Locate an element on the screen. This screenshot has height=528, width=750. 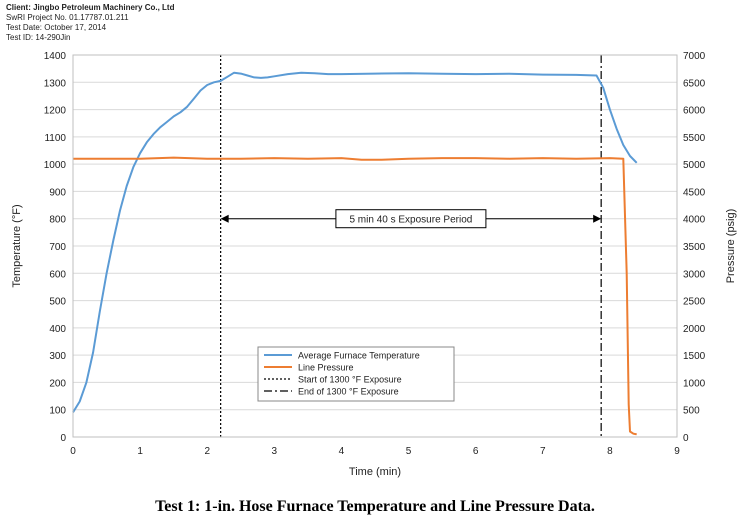
x-tick-label: 4 is located at coordinates (342, 451).